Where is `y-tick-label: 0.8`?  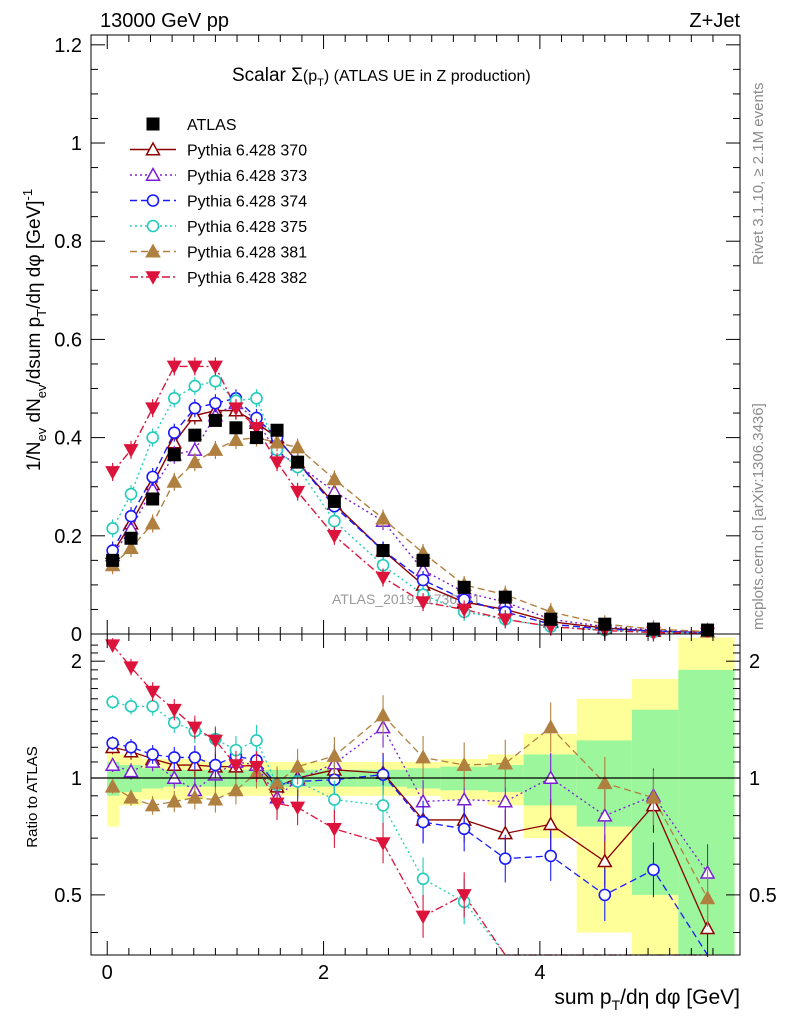
y-tick-label: 0.8 is located at coordinates (68, 242).